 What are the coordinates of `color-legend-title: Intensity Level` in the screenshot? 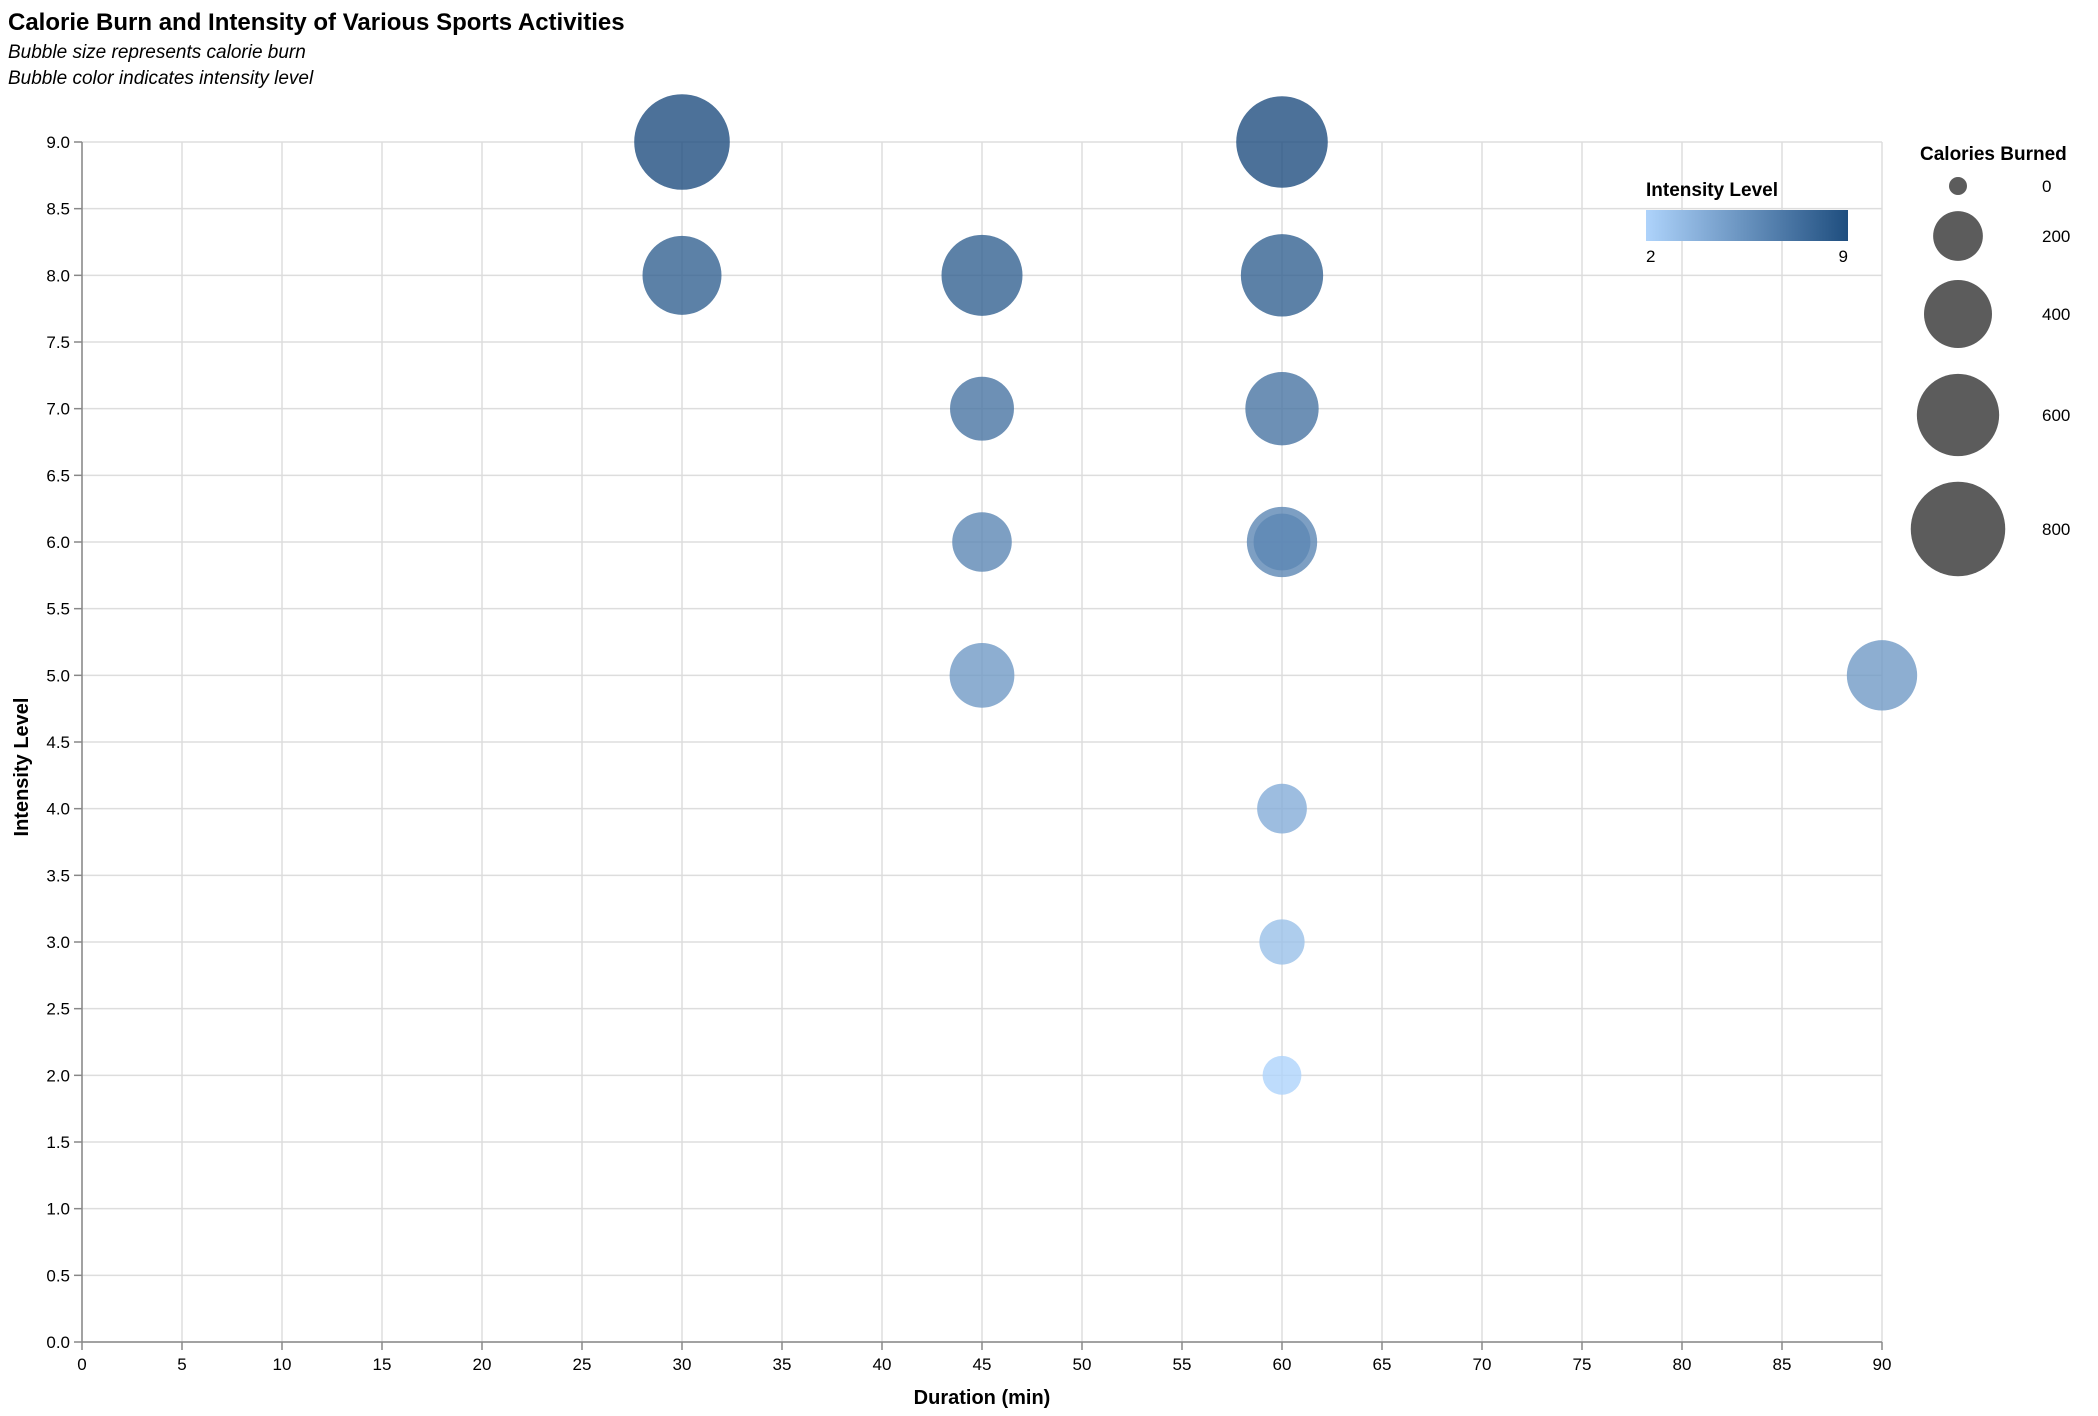 It's located at (1712, 190).